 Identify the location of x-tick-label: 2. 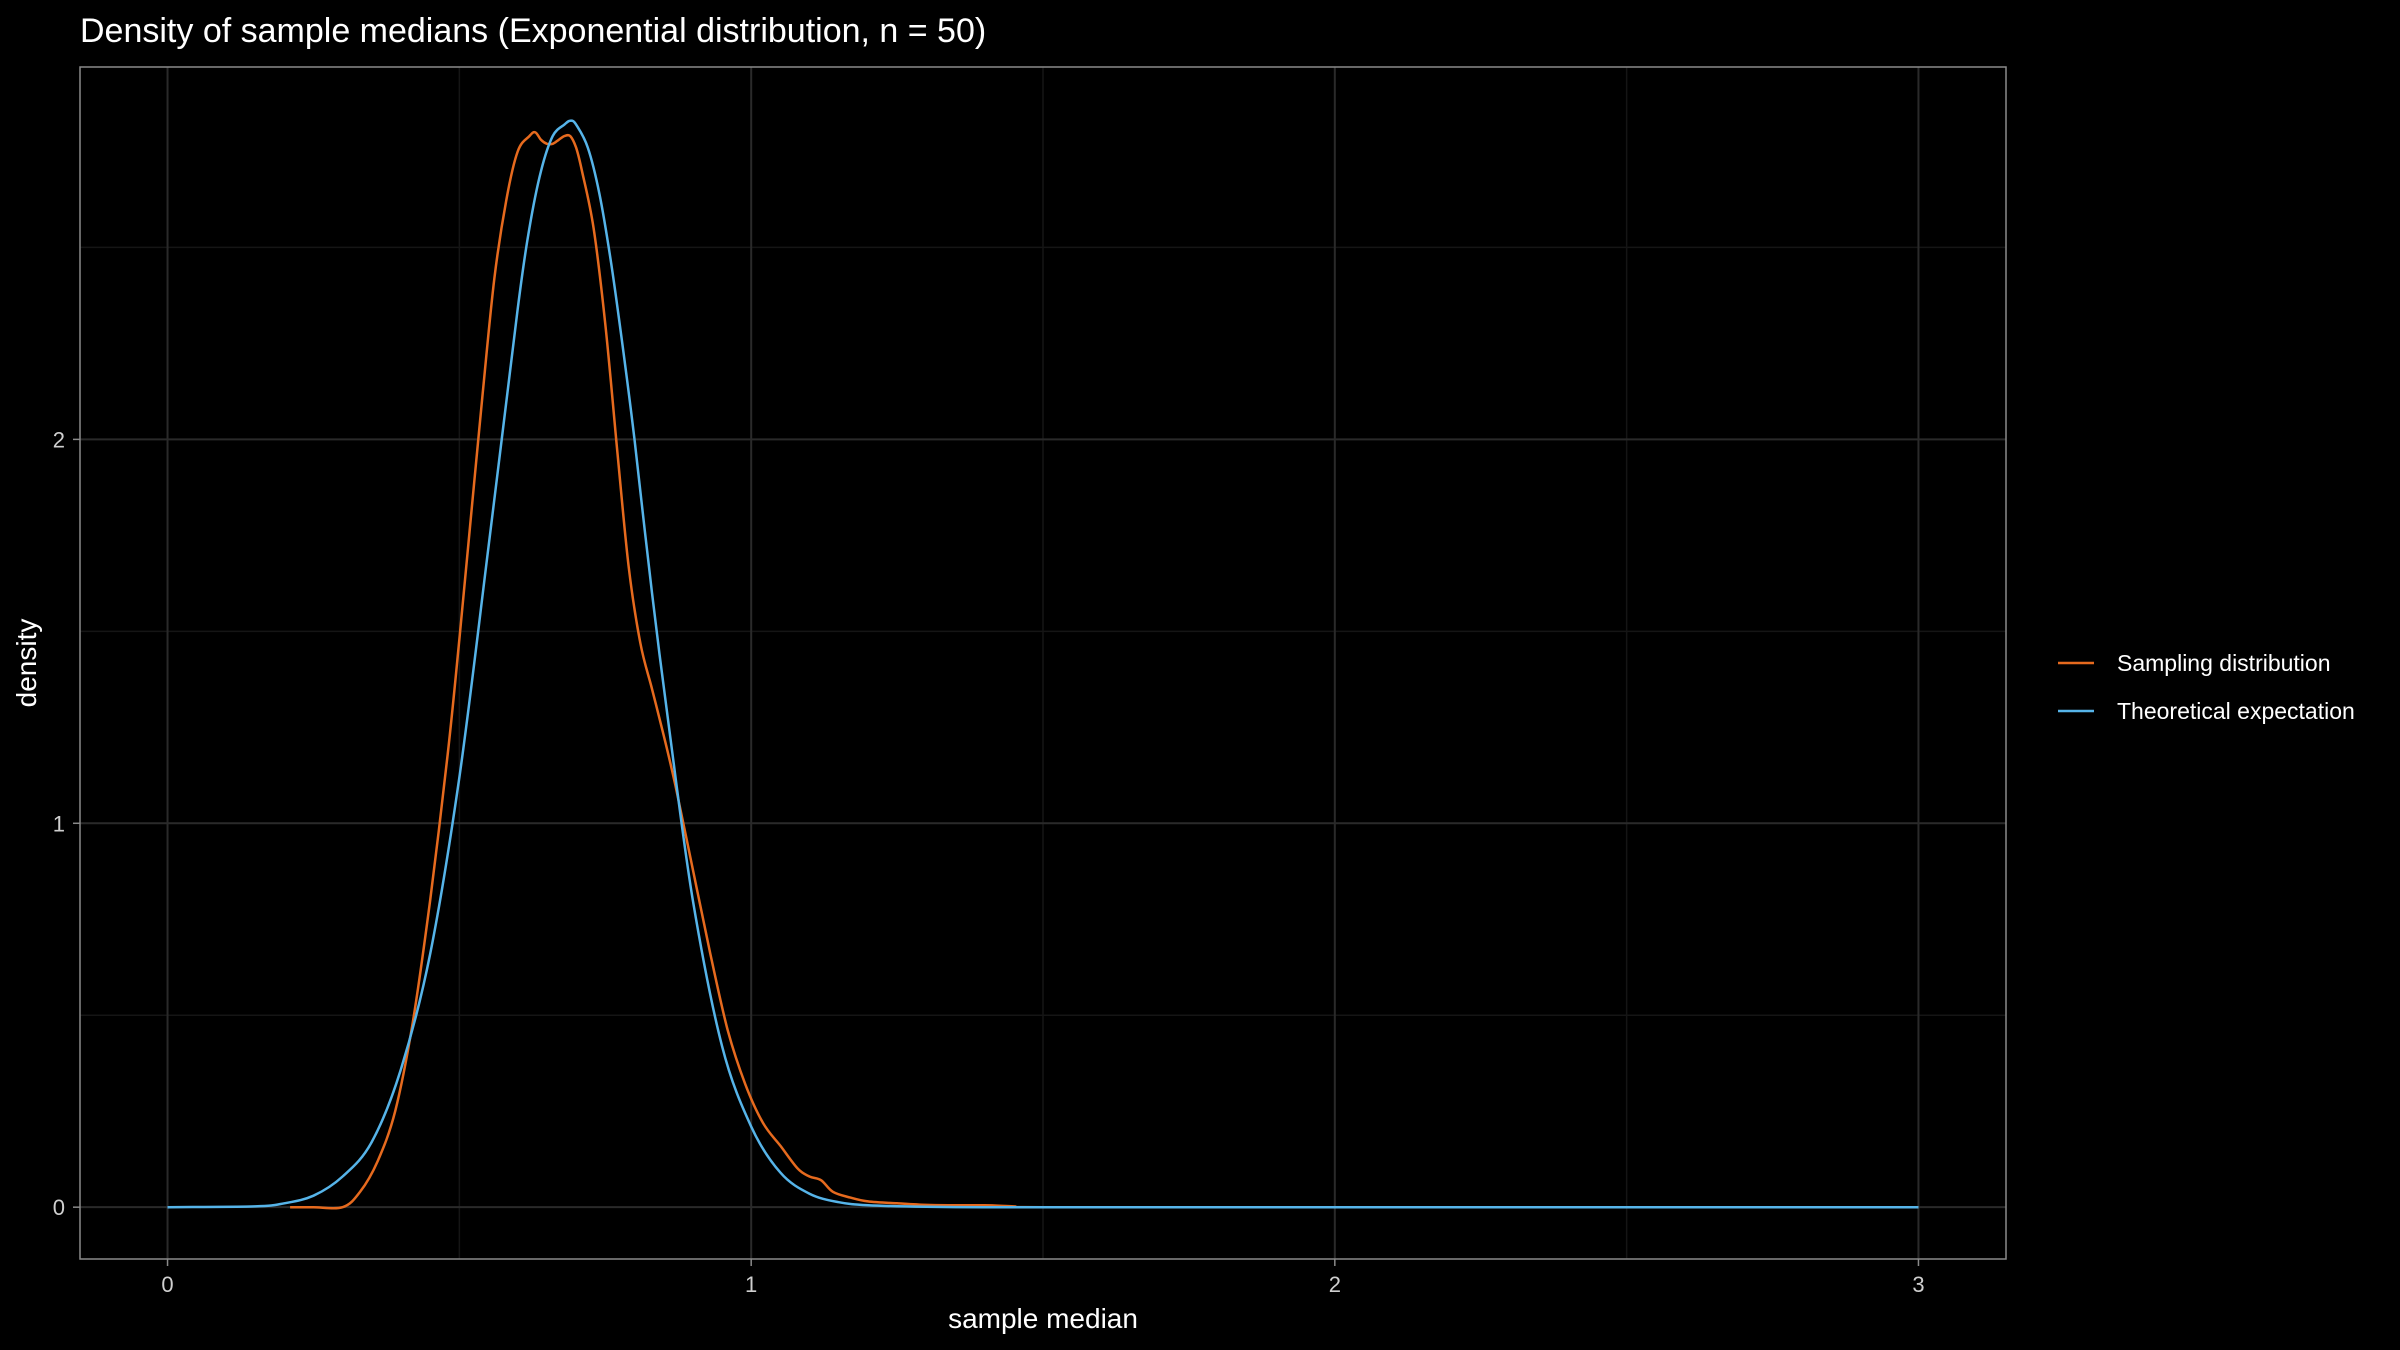
(1335, 1284).